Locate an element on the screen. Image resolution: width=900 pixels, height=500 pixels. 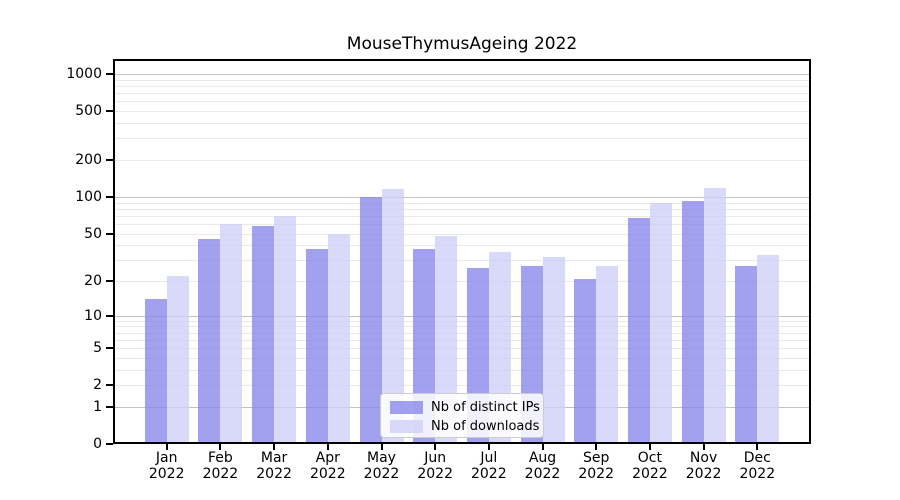
legend-label-downloads: Nb of downloads is located at coordinates (485, 426).